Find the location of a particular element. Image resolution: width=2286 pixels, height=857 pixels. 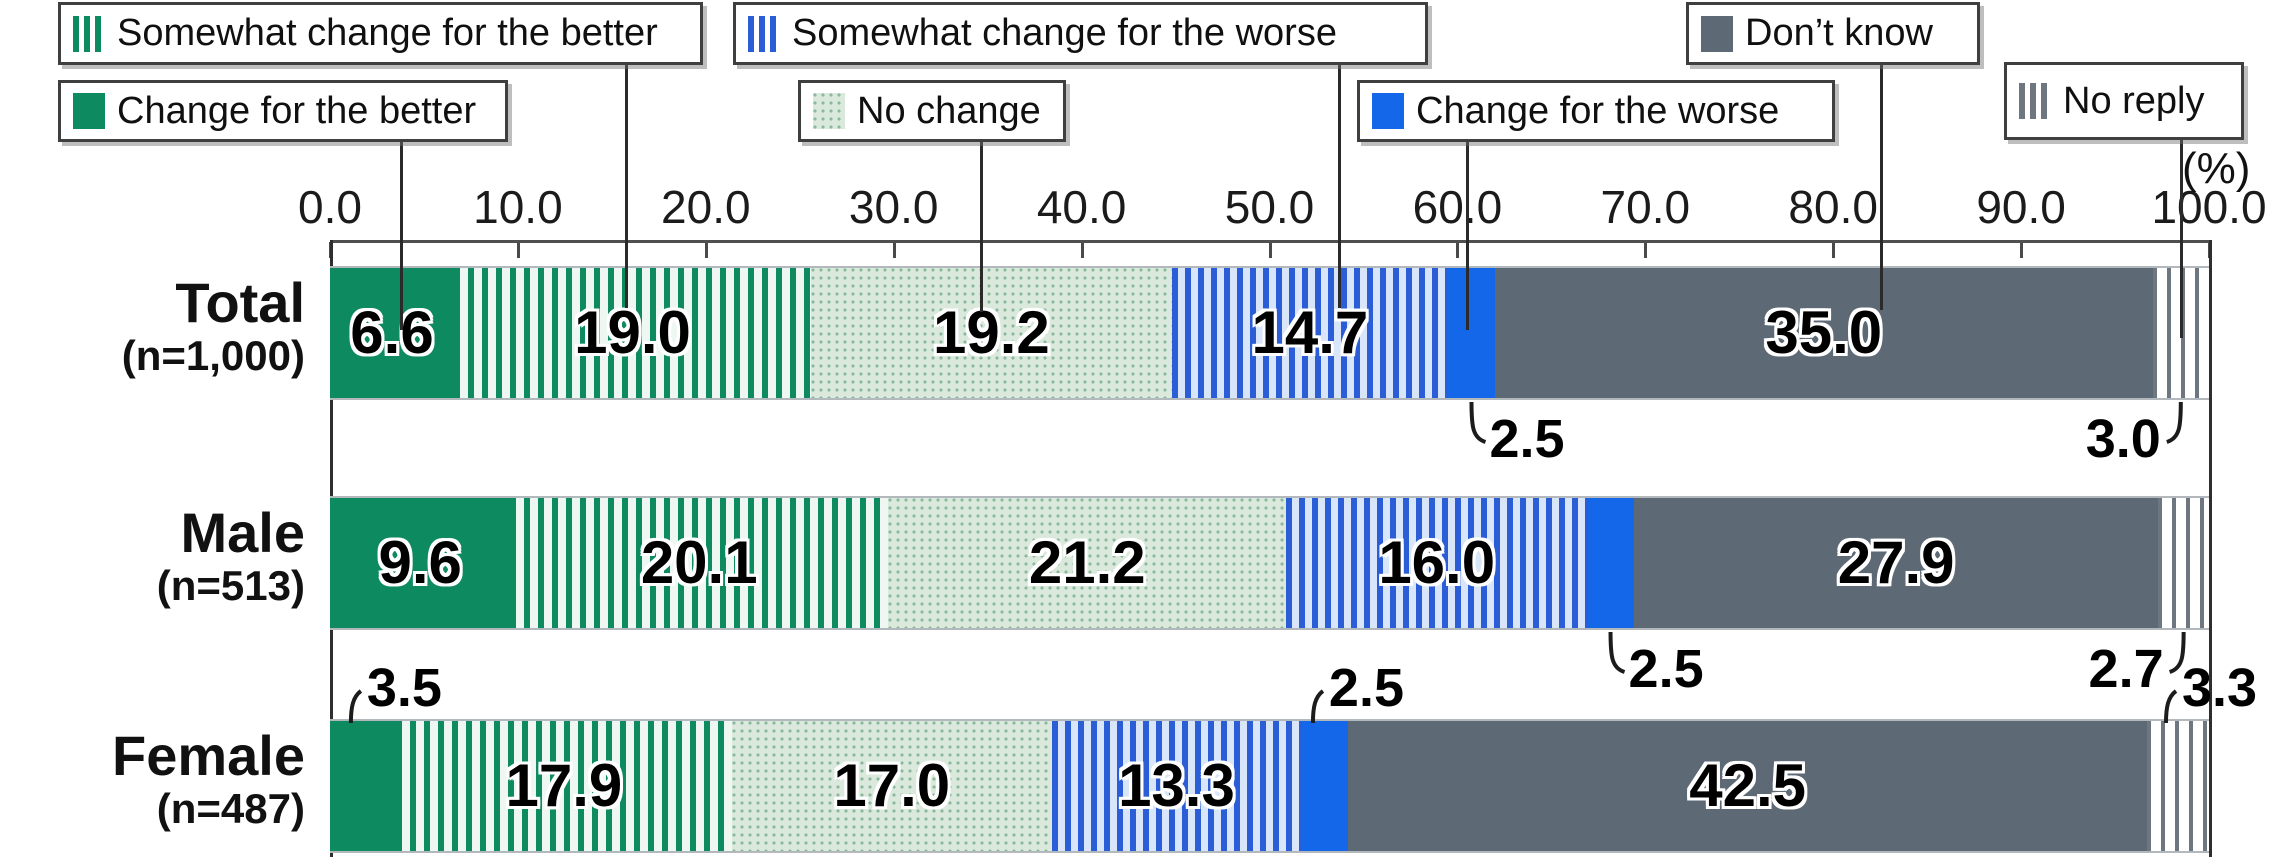

blue-square-icon is located at coordinates (1388, 111).